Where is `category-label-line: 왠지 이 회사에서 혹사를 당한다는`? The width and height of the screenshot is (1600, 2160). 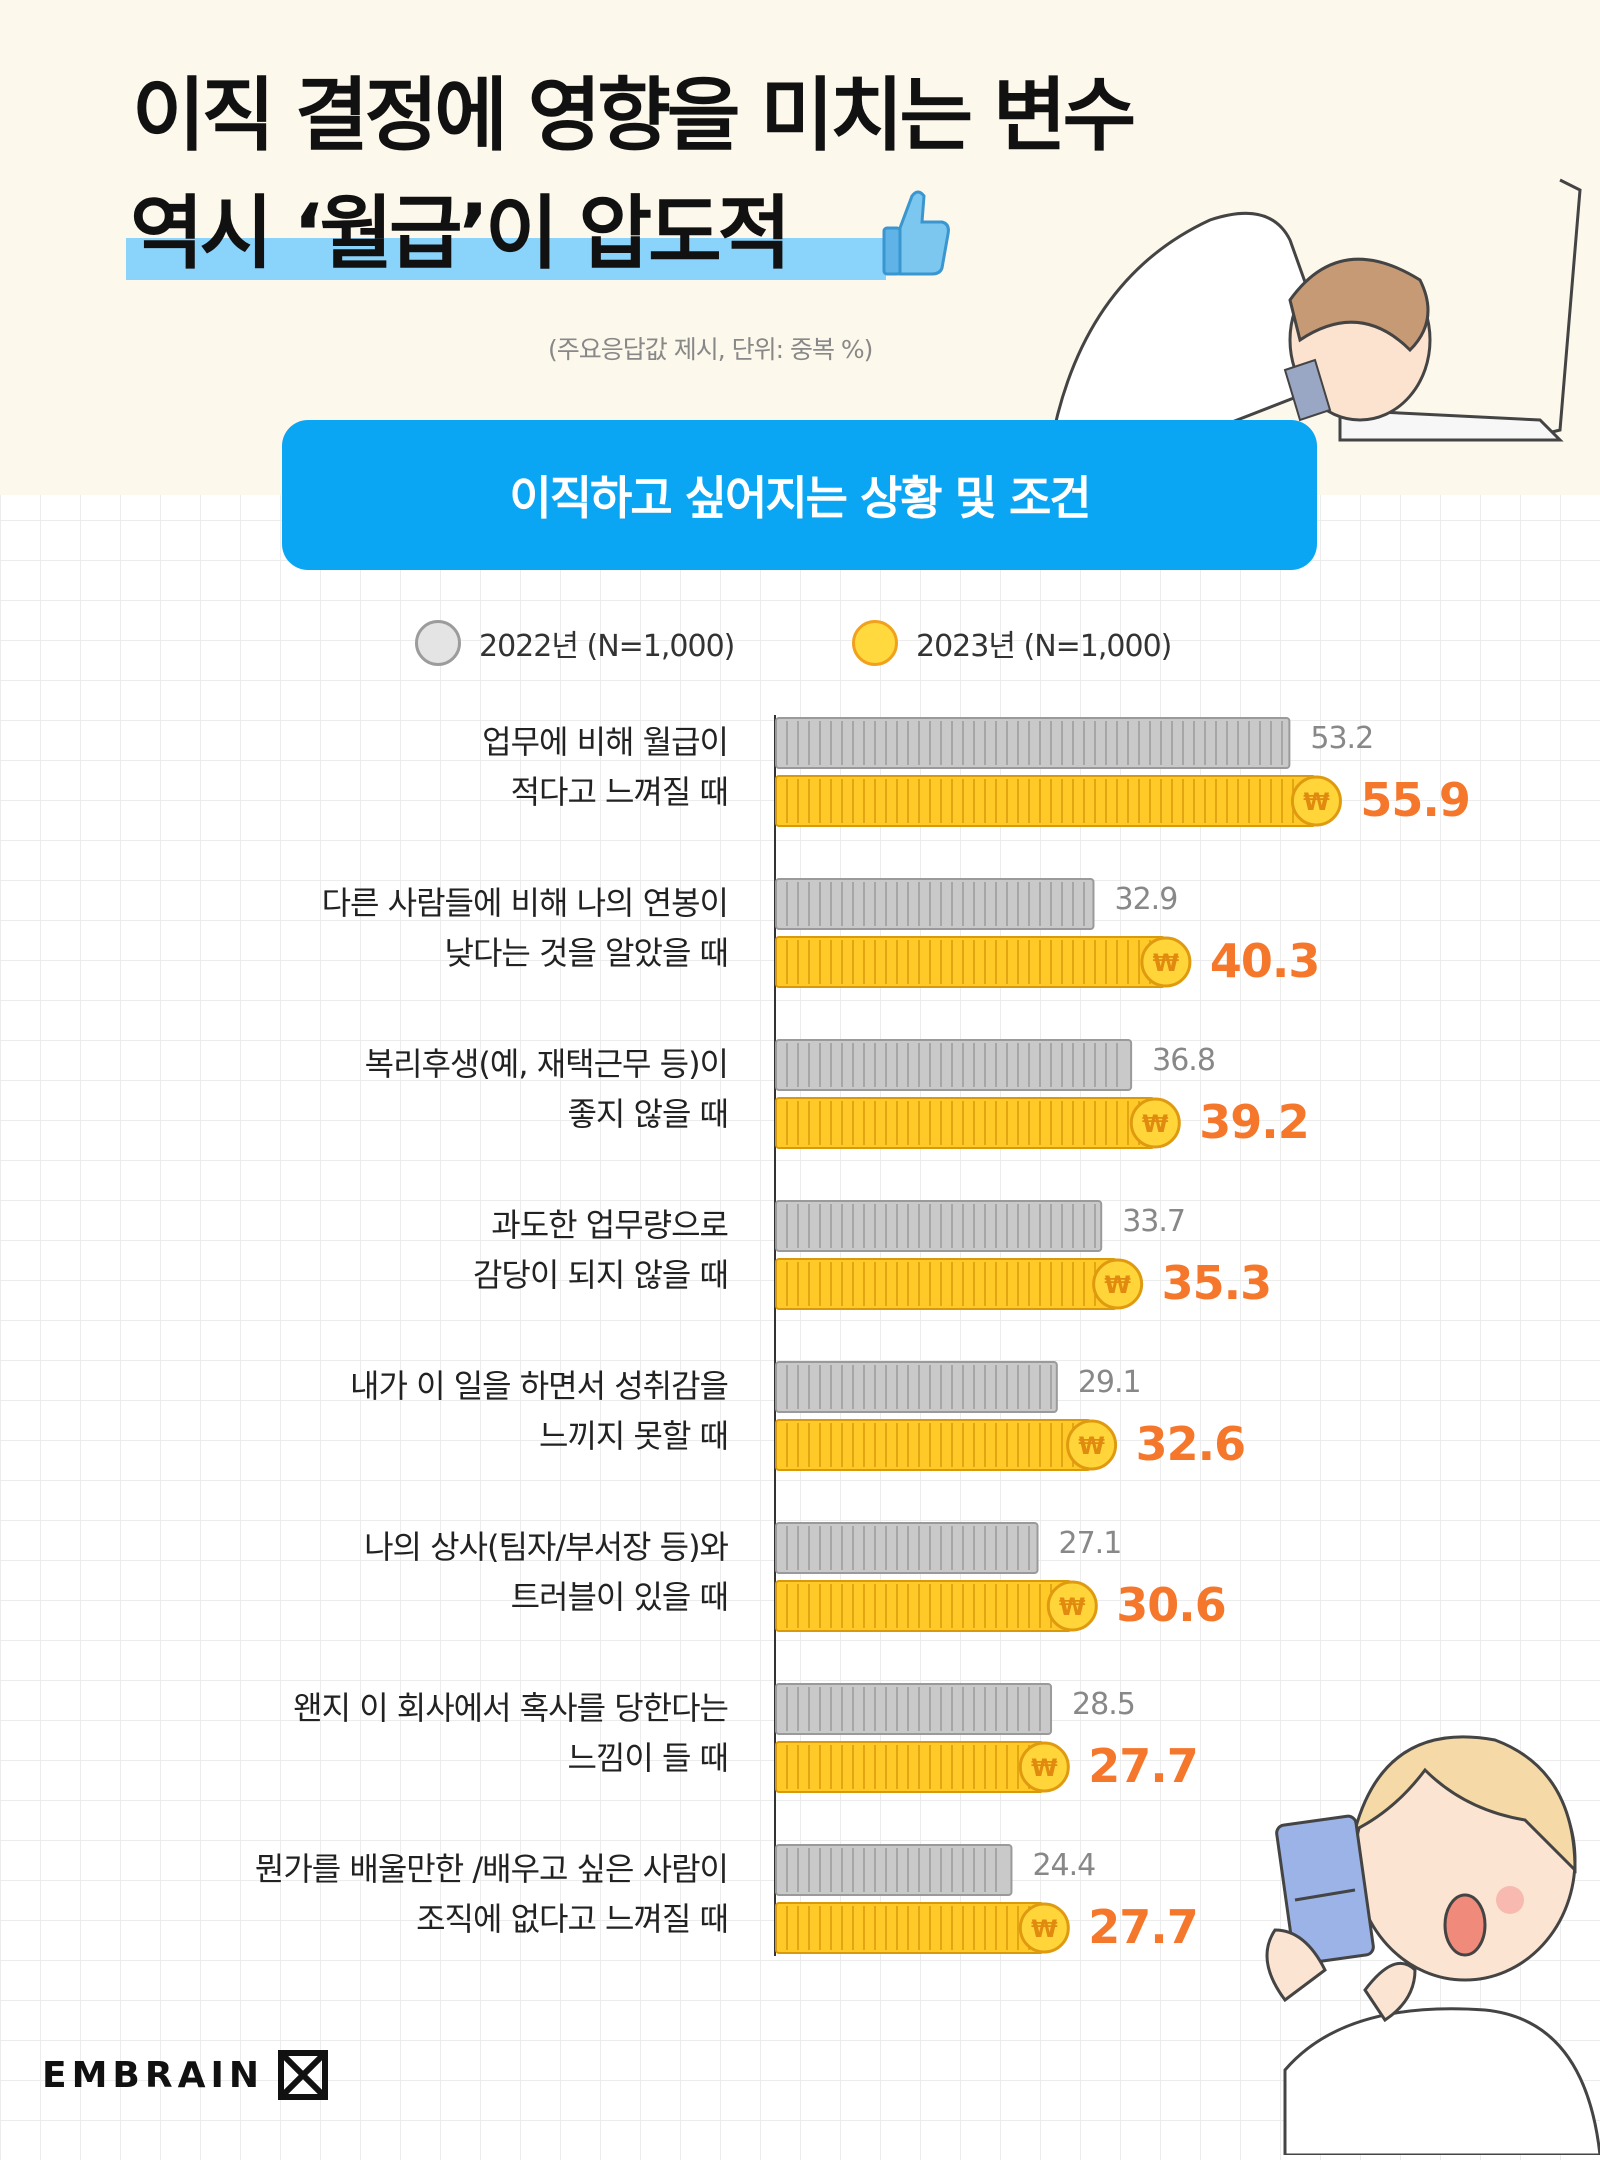
category-label-line: 왠지 이 회사에서 혹사를 당한다는 is located at coordinates (510, 1708).